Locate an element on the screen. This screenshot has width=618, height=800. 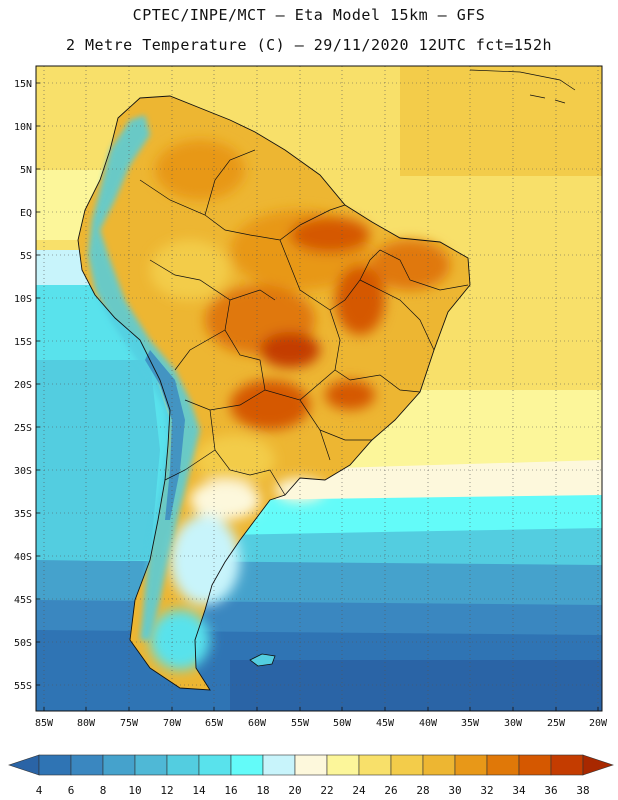
colorbar-label: 24 is located at coordinates (359, 790).